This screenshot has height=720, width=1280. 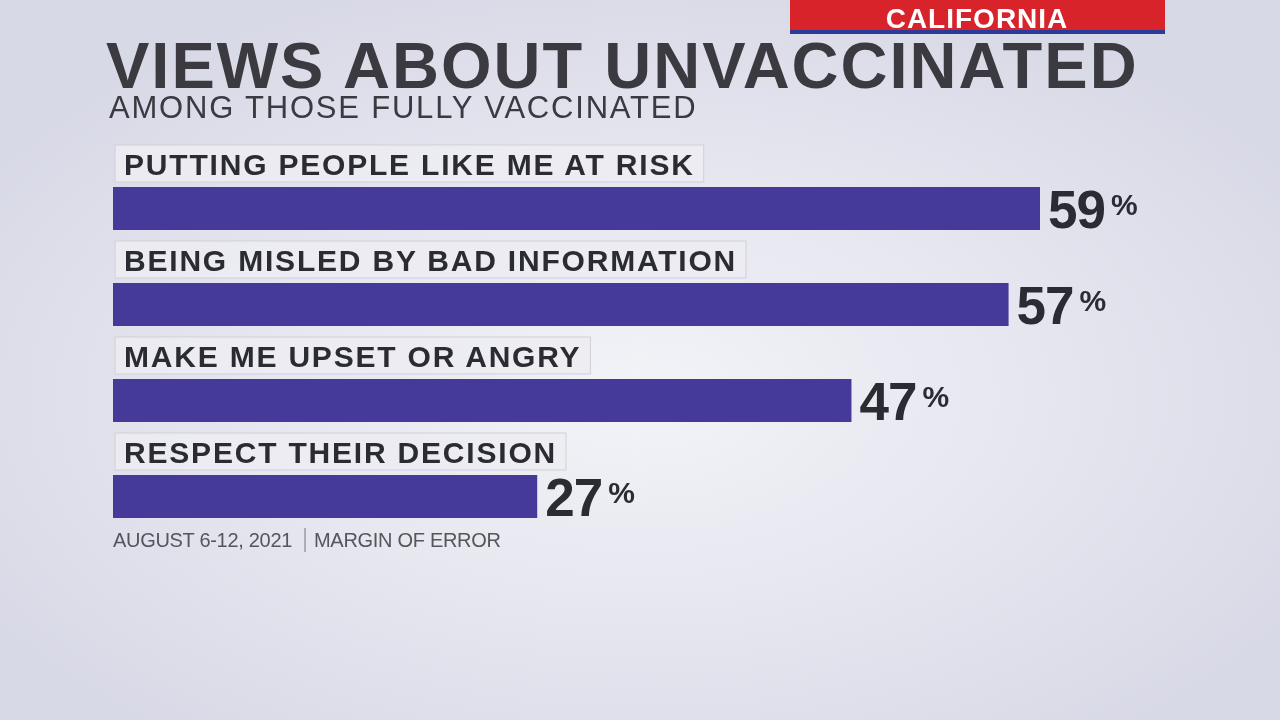 What do you see at coordinates (353, 356) in the screenshot?
I see `y-tick-label: MAKE ME UPSET OR ANGRY` at bounding box center [353, 356].